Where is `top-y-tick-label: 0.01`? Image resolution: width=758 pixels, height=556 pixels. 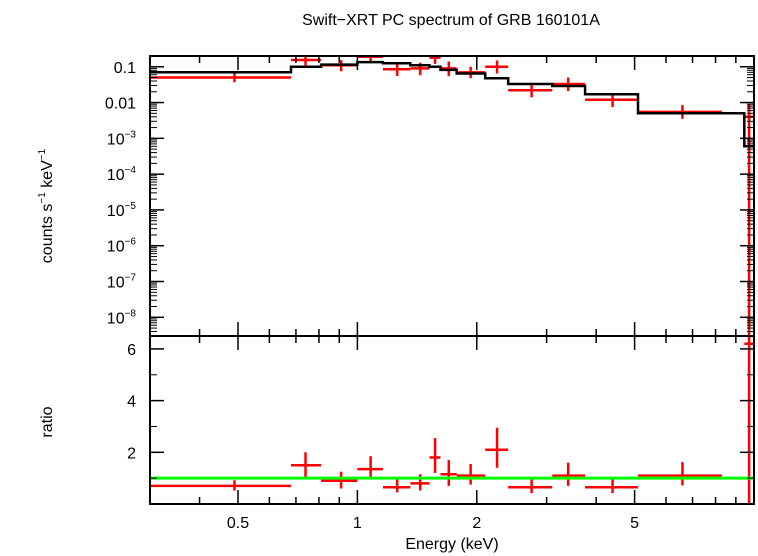
top-y-tick-label: 0.01 is located at coordinates (120, 104).